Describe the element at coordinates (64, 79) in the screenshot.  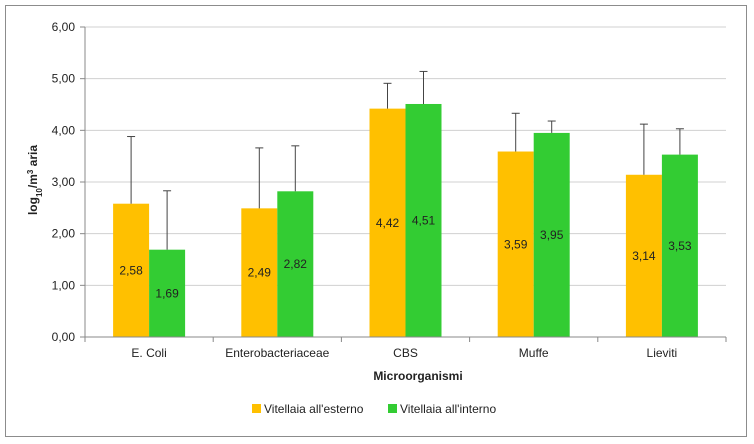
I see `y-tick-label: 5,00` at that location.